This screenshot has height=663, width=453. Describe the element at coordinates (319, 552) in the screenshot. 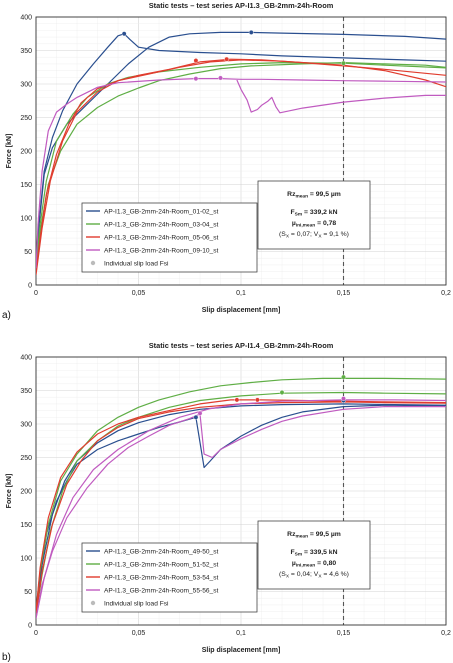

I see `slip-force-value: = 339,5 kN` at that location.